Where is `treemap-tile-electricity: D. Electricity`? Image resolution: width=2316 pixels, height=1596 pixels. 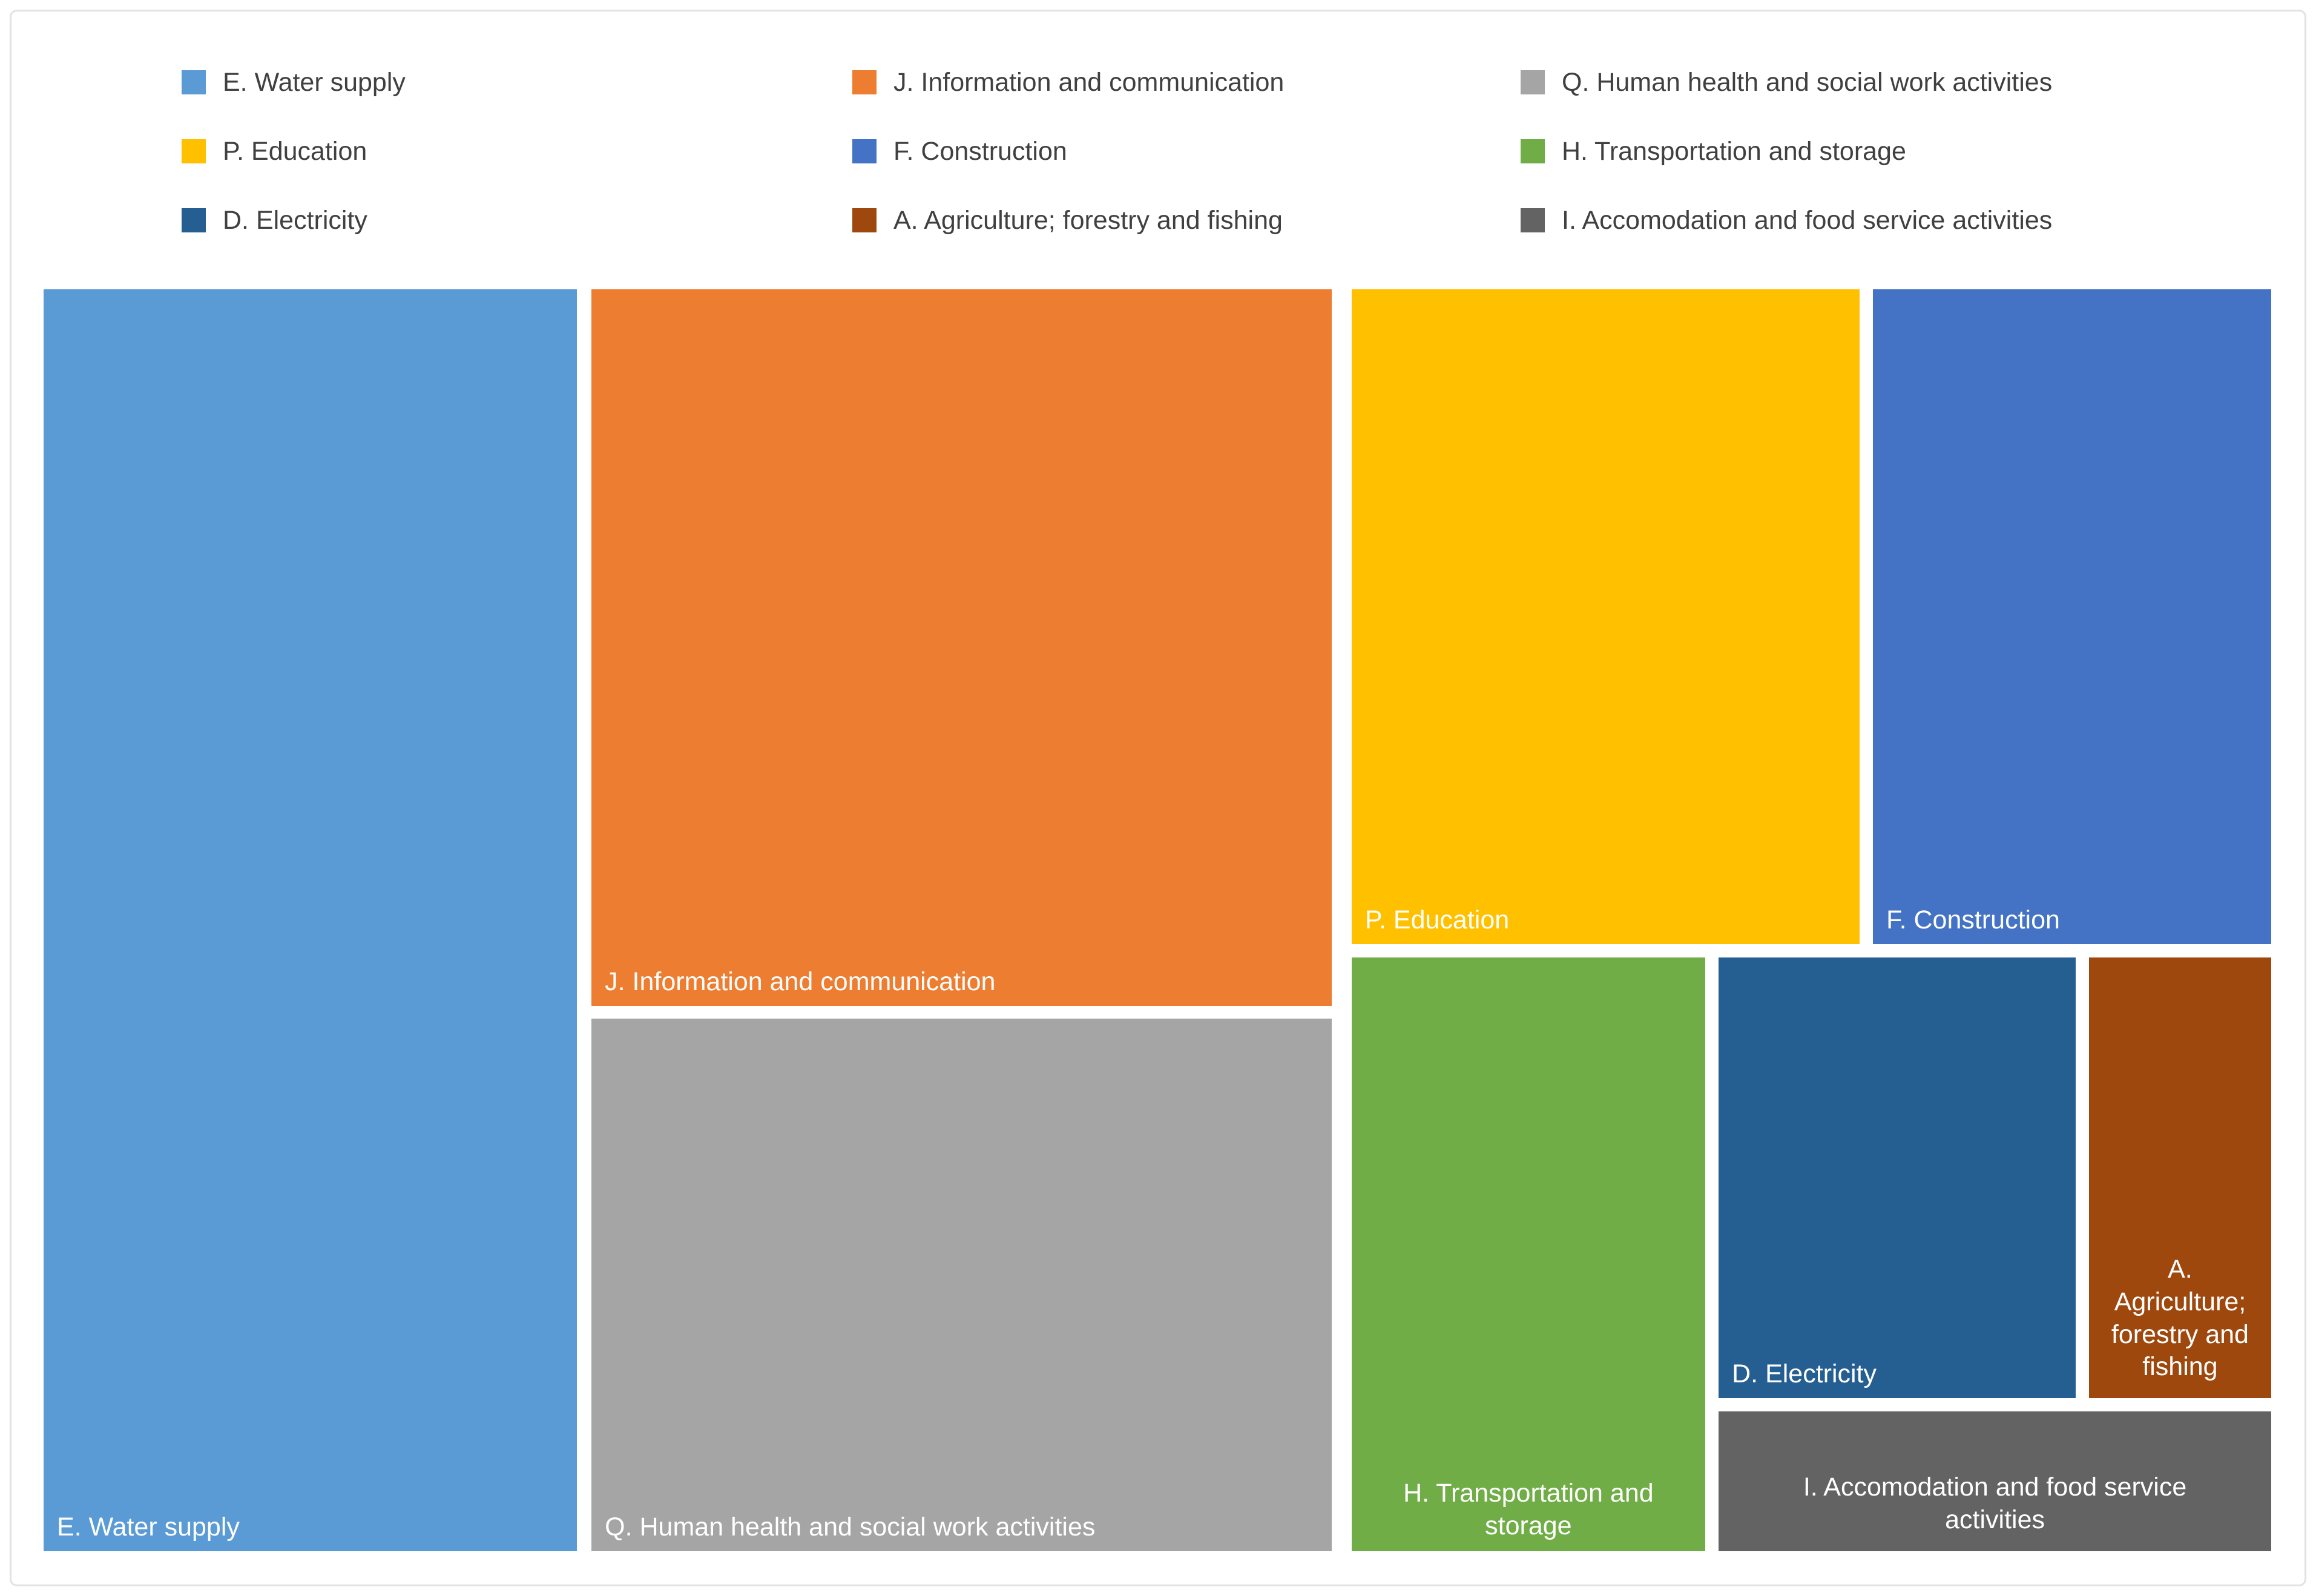
treemap-tile-electricity: D. Electricity is located at coordinates (1897, 1178).